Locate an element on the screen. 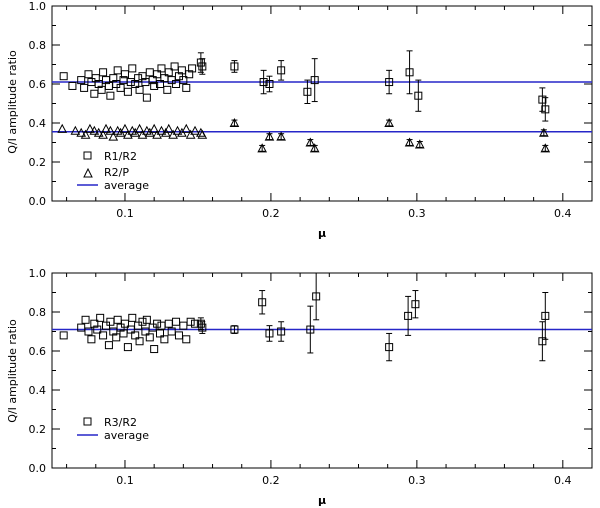 This screenshot has height=508, width=600. top-y-axis-title: Q/I amplitude ratio is located at coordinates (12, 102).